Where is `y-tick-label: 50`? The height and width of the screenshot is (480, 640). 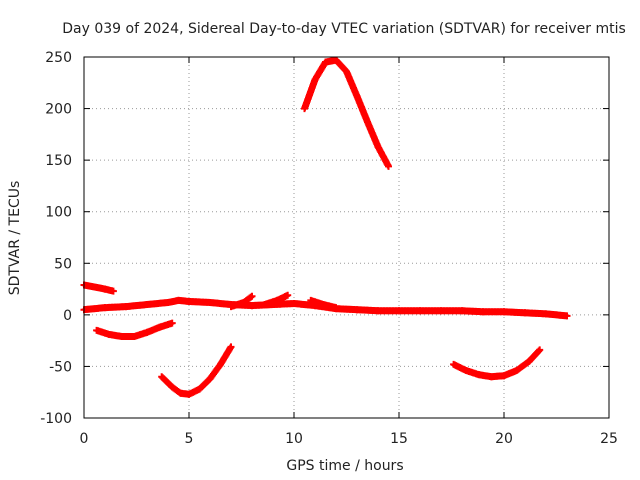
y-tick-label: 50 is located at coordinates (63, 264).